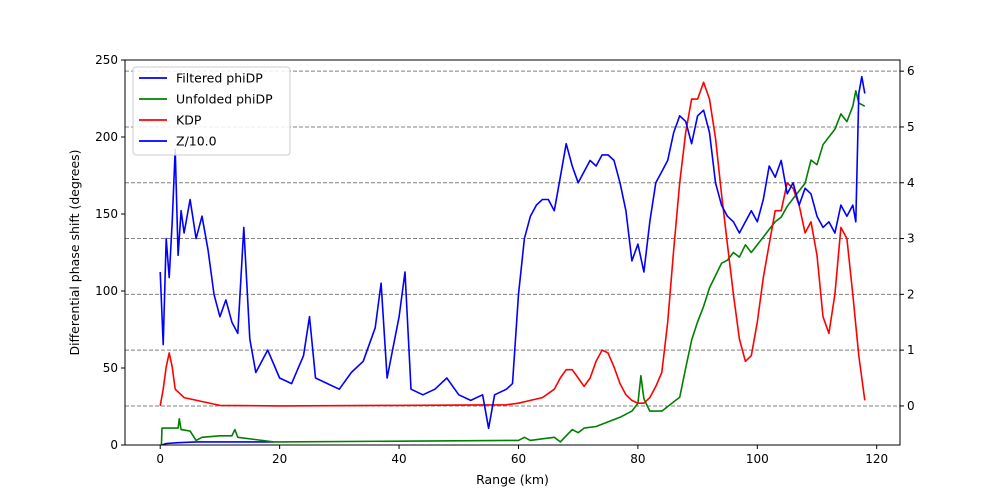  Describe the element at coordinates (106, 214) in the screenshot. I see `y-tick-label-3: 150` at that location.